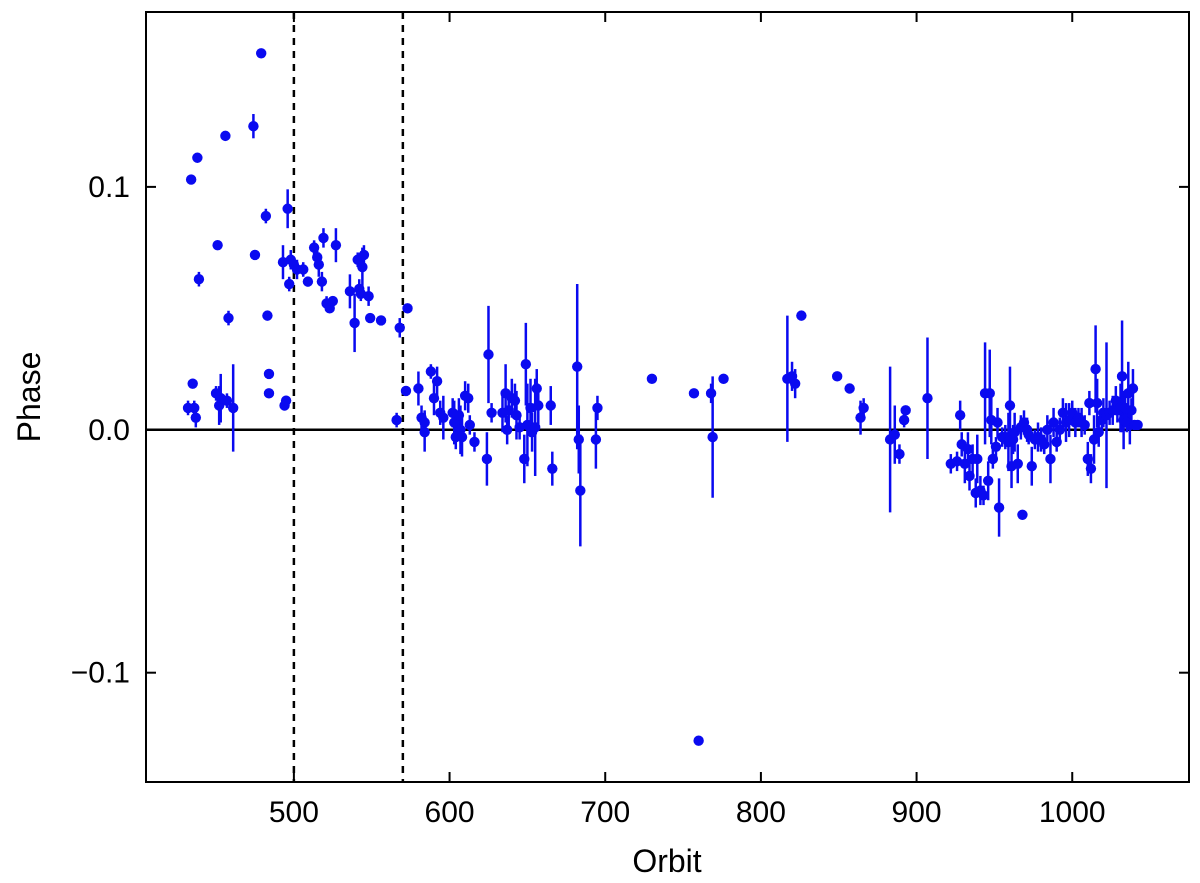 Image resolution: width=1200 pixels, height=883 pixels. Describe the element at coordinates (605, 812) in the screenshot. I see `x-tick-label: 700` at that location.